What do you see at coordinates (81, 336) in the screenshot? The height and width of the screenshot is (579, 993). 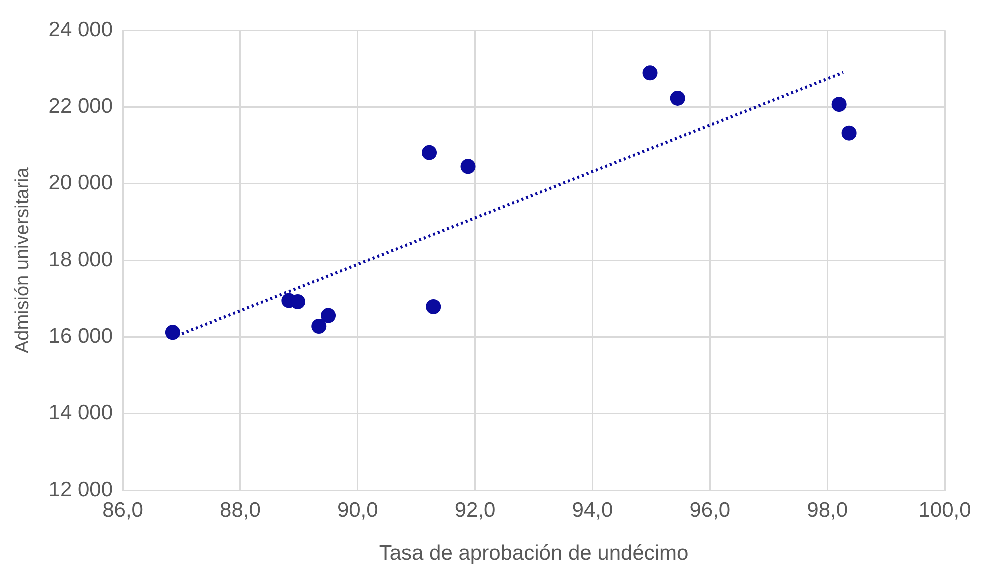 I see `y-tick-label: 16 000` at bounding box center [81, 336].